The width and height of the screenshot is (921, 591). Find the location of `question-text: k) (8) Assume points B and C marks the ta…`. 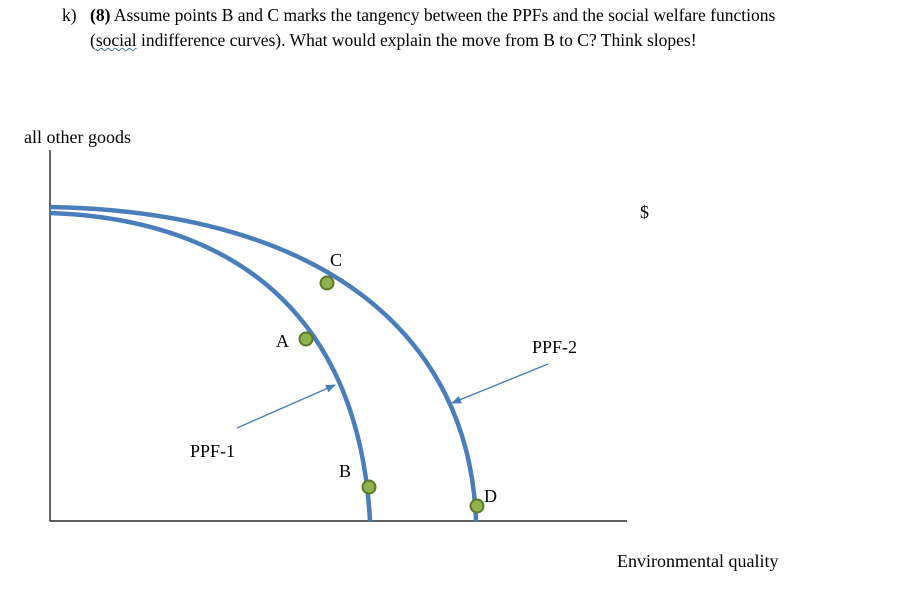

question-text: k) (8) Assume points B and C marks the ta… is located at coordinates (482, 28).